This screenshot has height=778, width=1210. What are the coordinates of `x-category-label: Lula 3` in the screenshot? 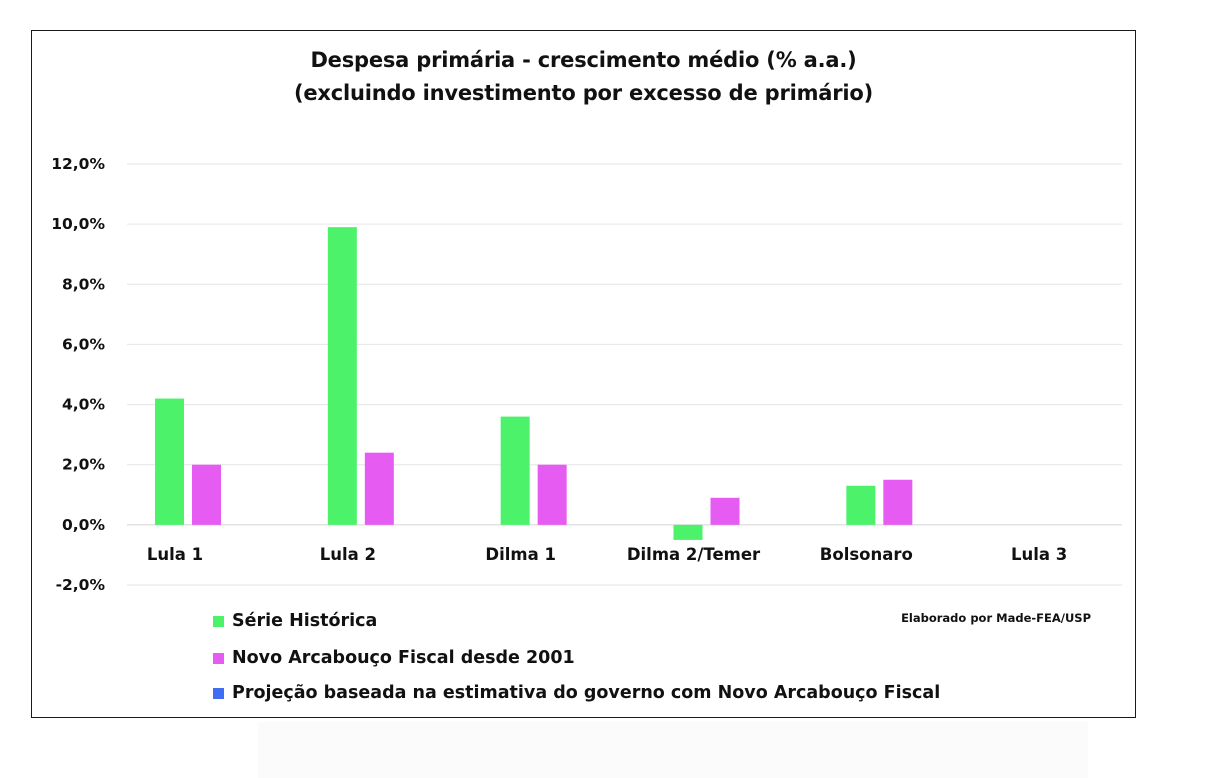 It's located at (1039, 554).